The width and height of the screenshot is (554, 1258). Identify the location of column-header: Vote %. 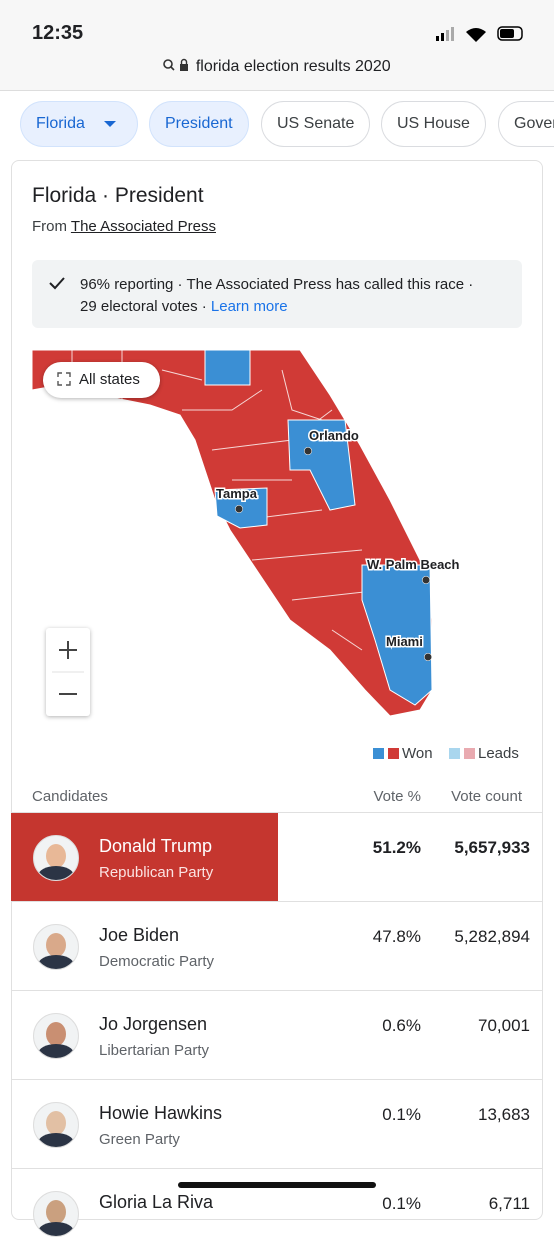
(397, 796).